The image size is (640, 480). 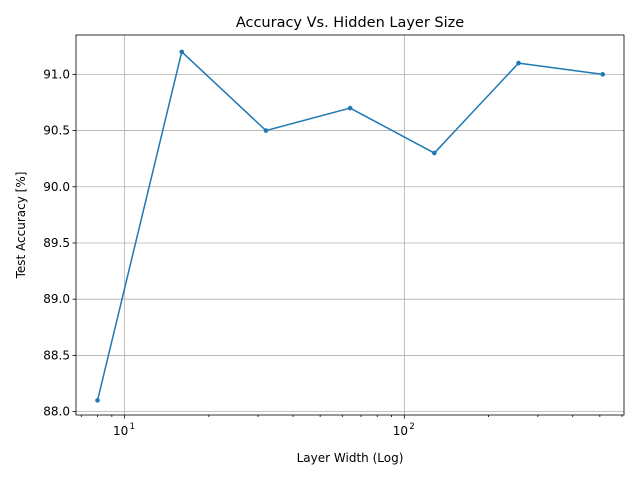 What do you see at coordinates (56, 131) in the screenshot?
I see `y-tick-label: 90.5` at bounding box center [56, 131].